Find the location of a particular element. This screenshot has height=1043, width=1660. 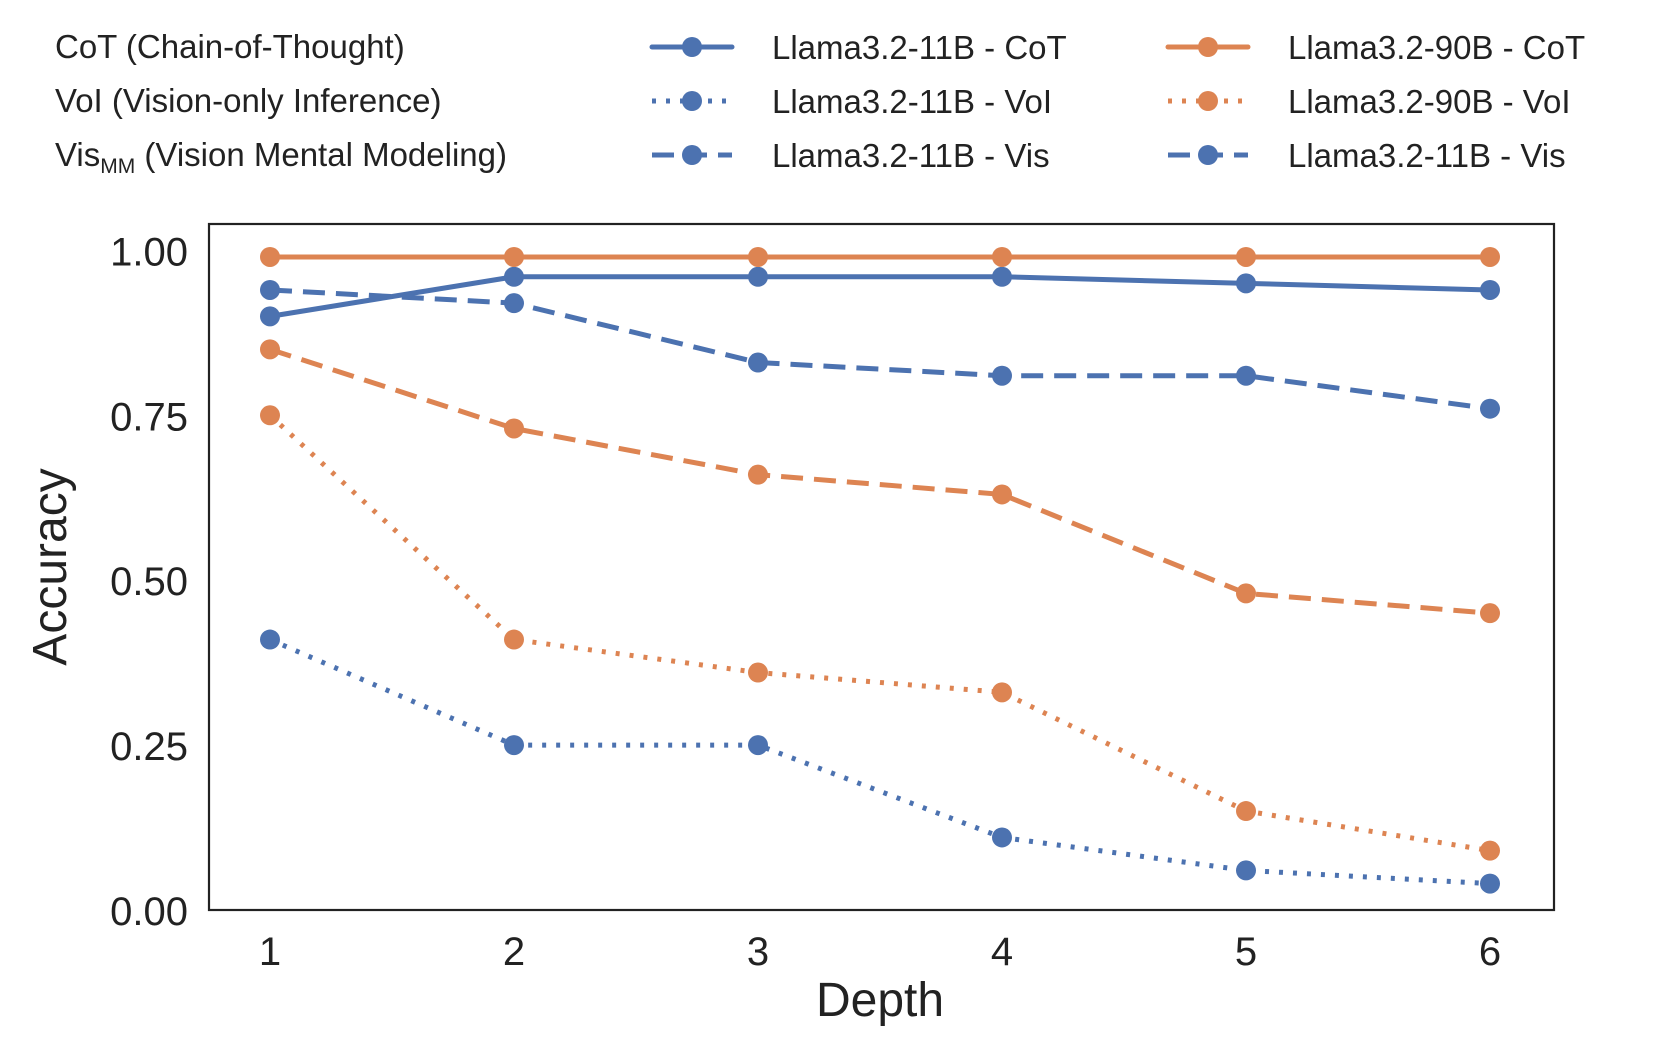

legend-entry-llama3-2-90b-cot-solid: Llama3.2-90B - CoT is located at coordinates (1375, 47).